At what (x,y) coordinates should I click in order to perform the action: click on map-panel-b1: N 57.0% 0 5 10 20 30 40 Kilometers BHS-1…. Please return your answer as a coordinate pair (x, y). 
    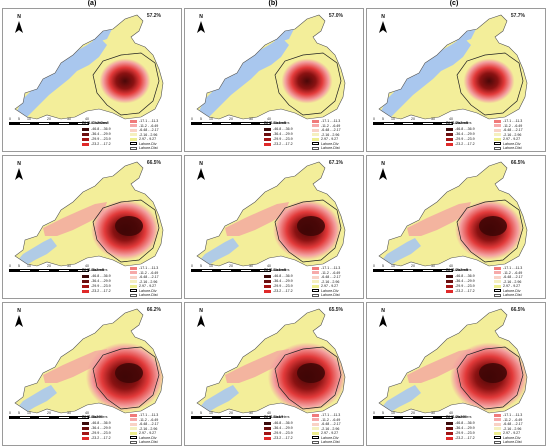
    Looking at the image, I should click on (274, 80).